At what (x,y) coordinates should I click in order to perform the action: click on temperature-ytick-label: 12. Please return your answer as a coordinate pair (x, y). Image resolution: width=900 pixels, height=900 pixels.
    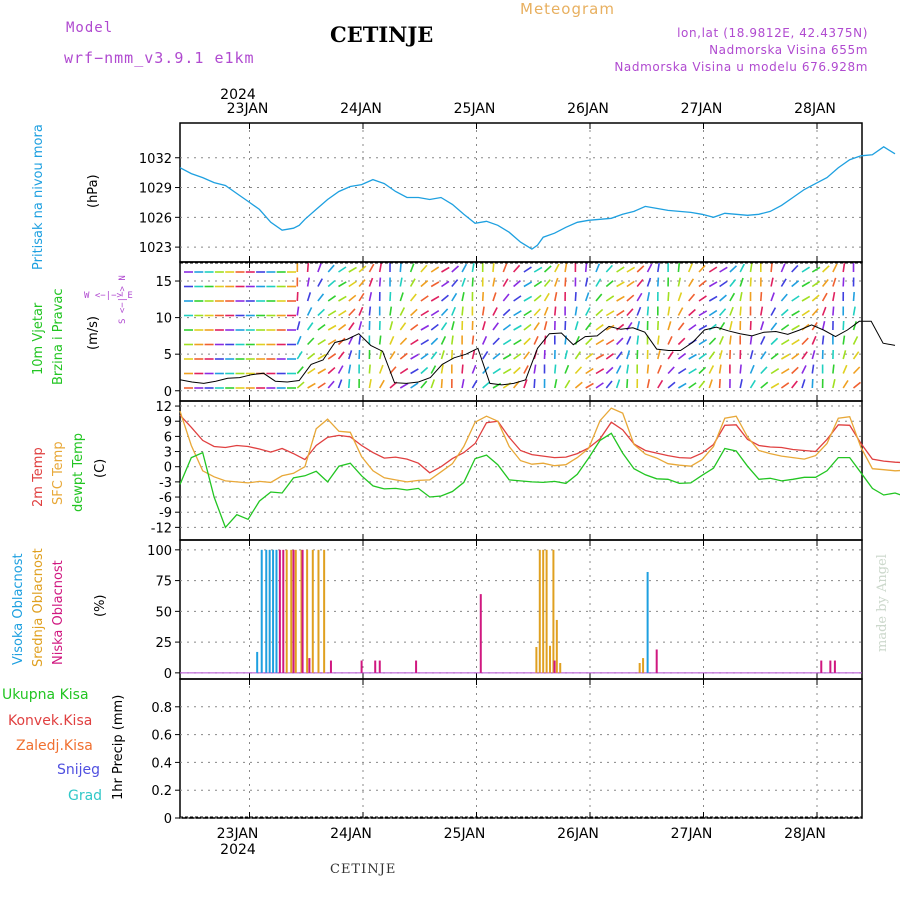
    Looking at the image, I should click on (163, 407).